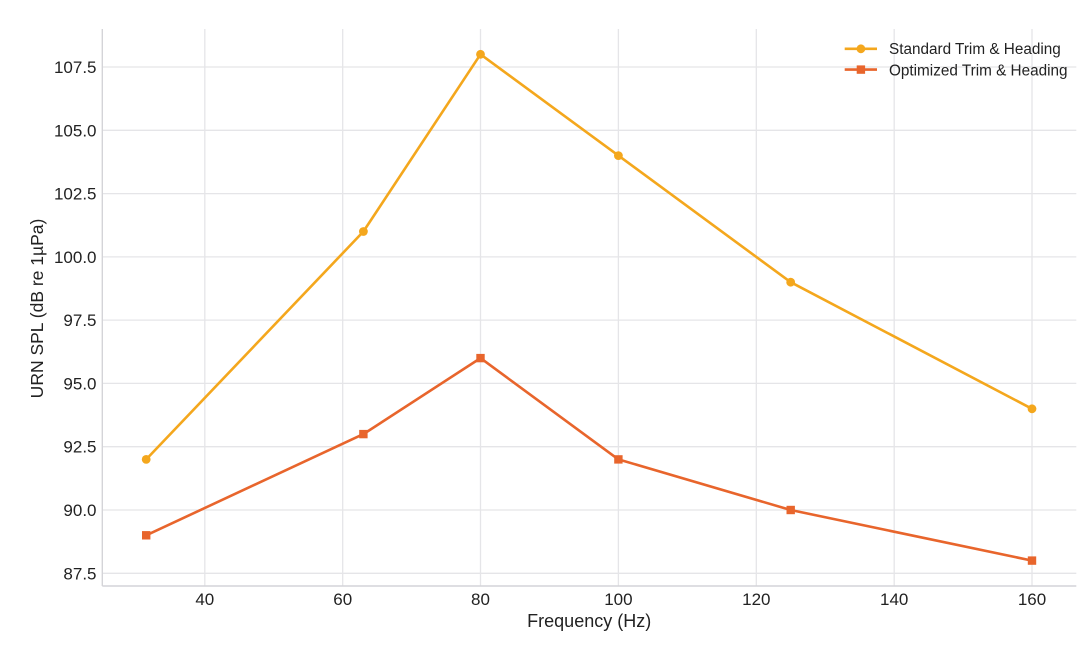  Describe the element at coordinates (978, 71) in the screenshot. I see `svg-text: Optimized Trim & Heading` at that location.